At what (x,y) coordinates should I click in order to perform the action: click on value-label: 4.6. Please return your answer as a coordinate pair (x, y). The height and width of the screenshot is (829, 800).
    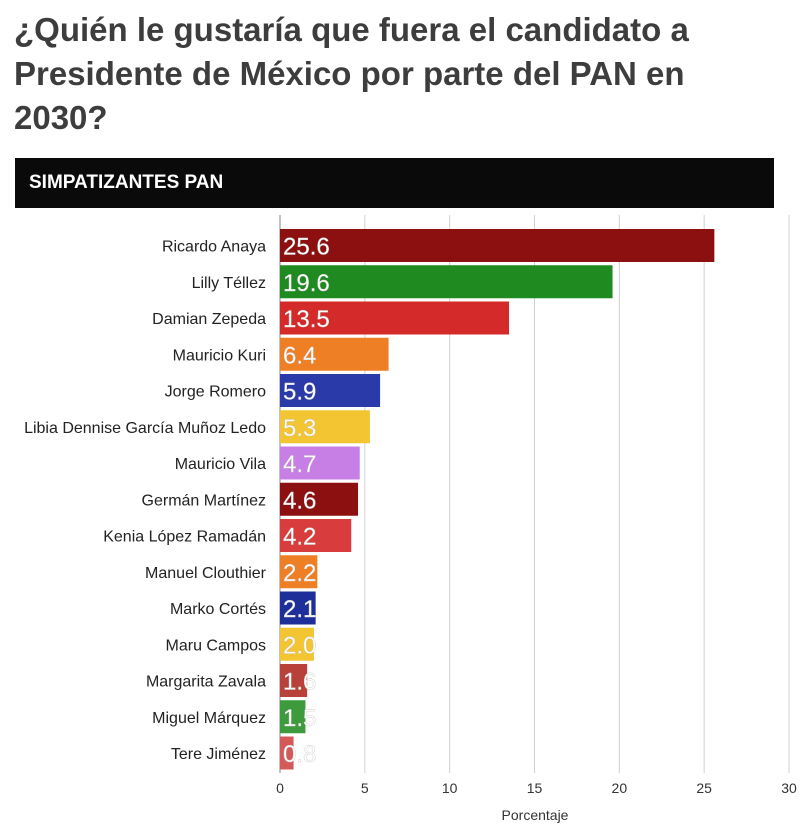
    Looking at the image, I should click on (299, 500).